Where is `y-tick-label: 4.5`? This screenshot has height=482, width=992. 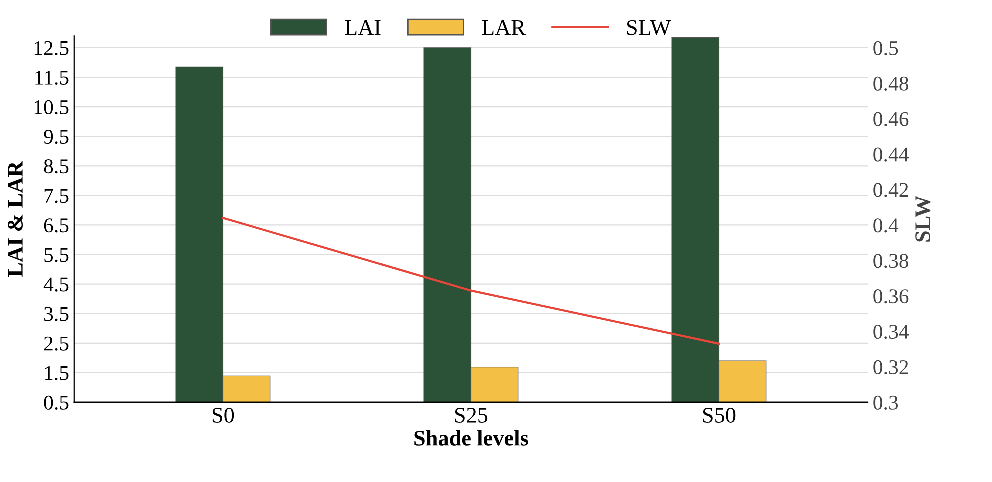 y-tick-label: 4.5 is located at coordinates (56, 285).